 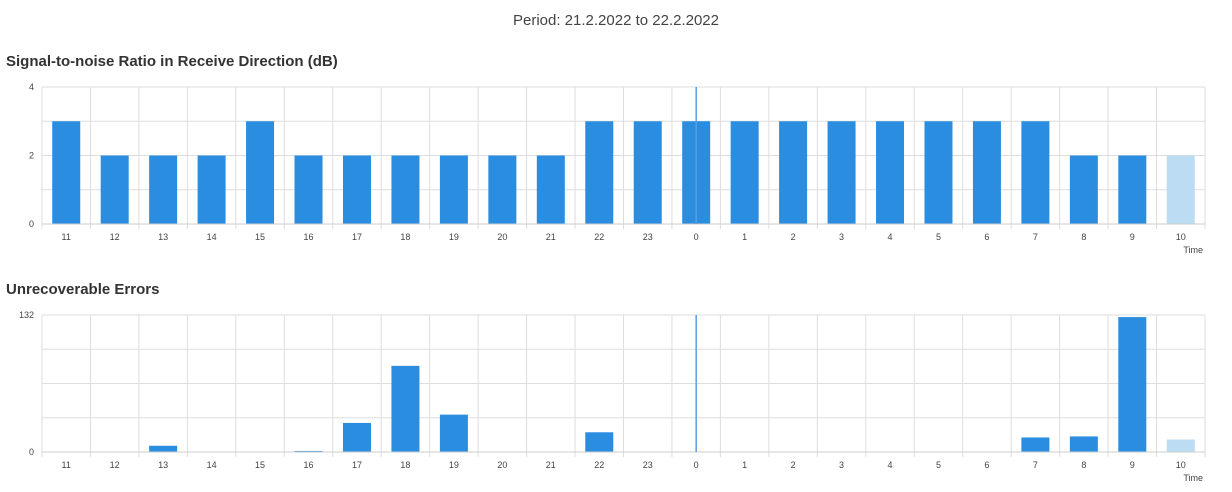 What do you see at coordinates (260, 465) in the screenshot?
I see `errors-xtick-label: 15` at bounding box center [260, 465].